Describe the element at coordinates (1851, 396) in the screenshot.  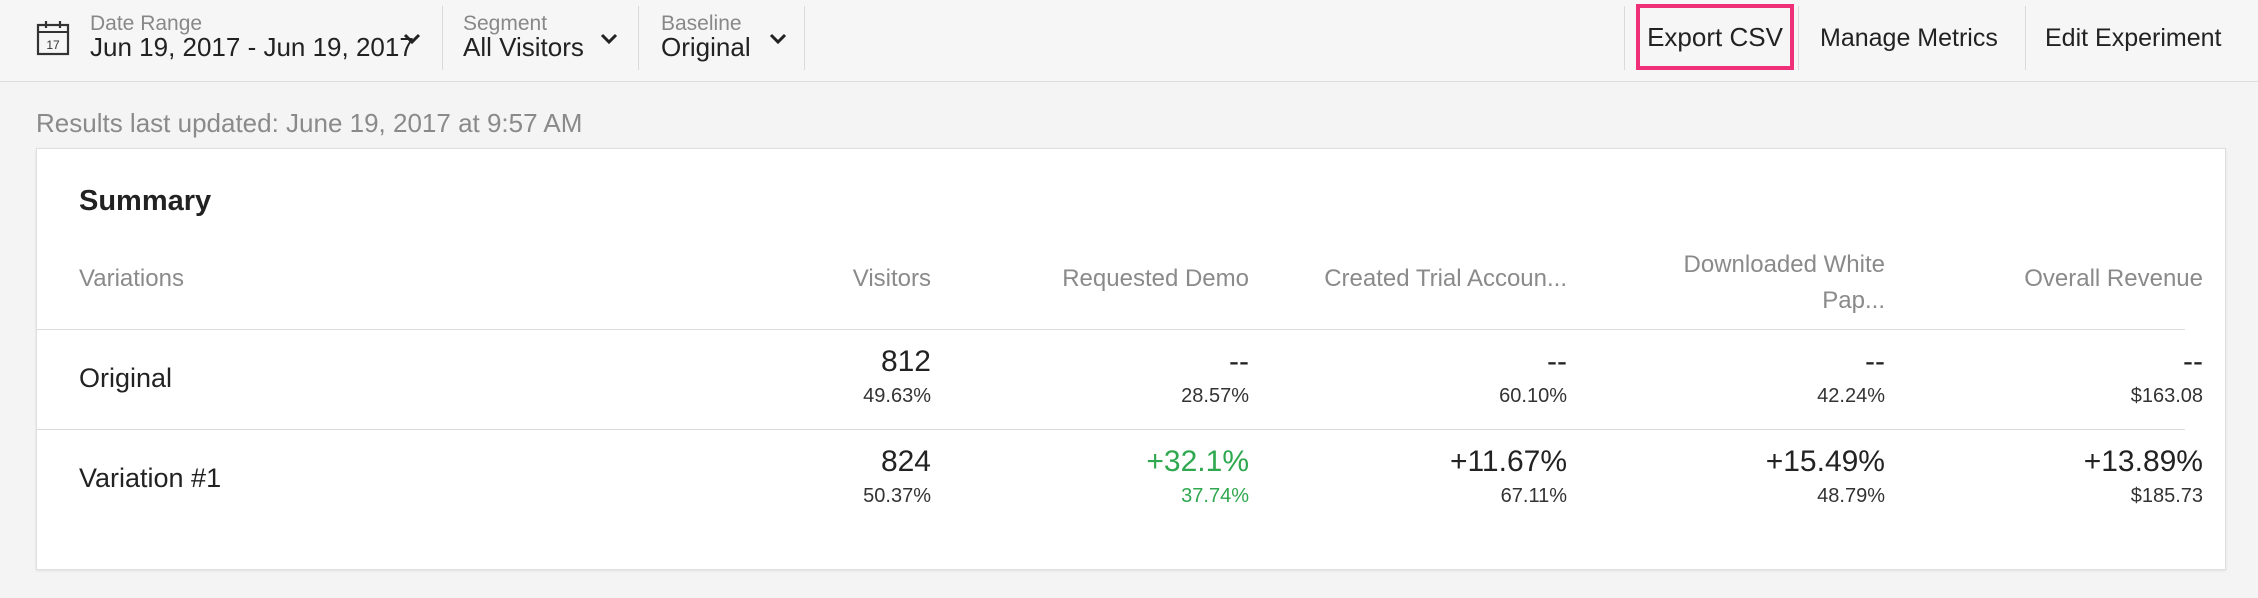
I see `downloaded-white-rate: 42.24%` at that location.